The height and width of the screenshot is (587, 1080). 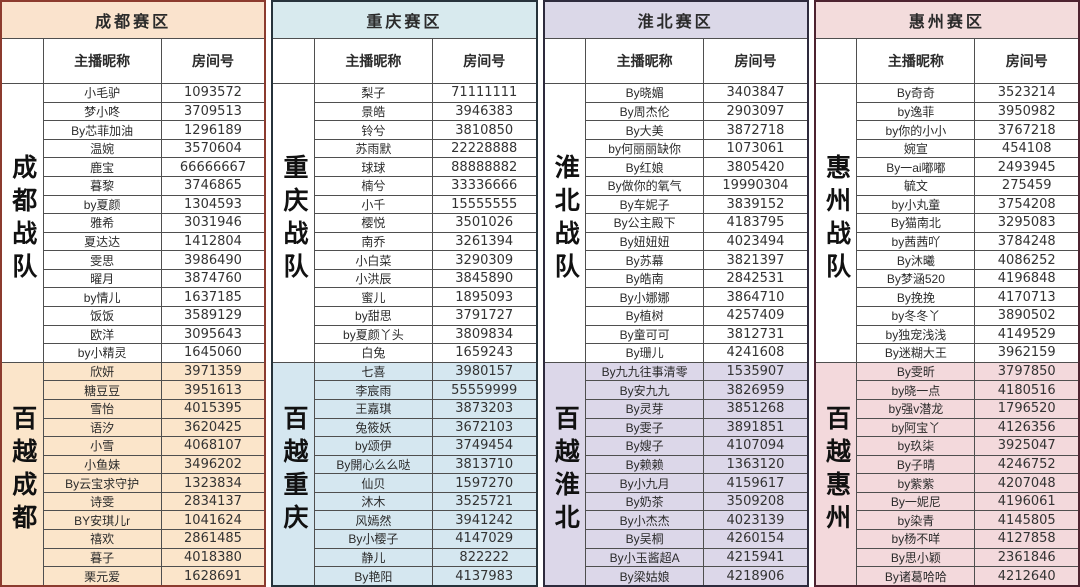 What do you see at coordinates (916, 260) in the screenshot?
I see `streamer-name: By沐曦` at bounding box center [916, 260].